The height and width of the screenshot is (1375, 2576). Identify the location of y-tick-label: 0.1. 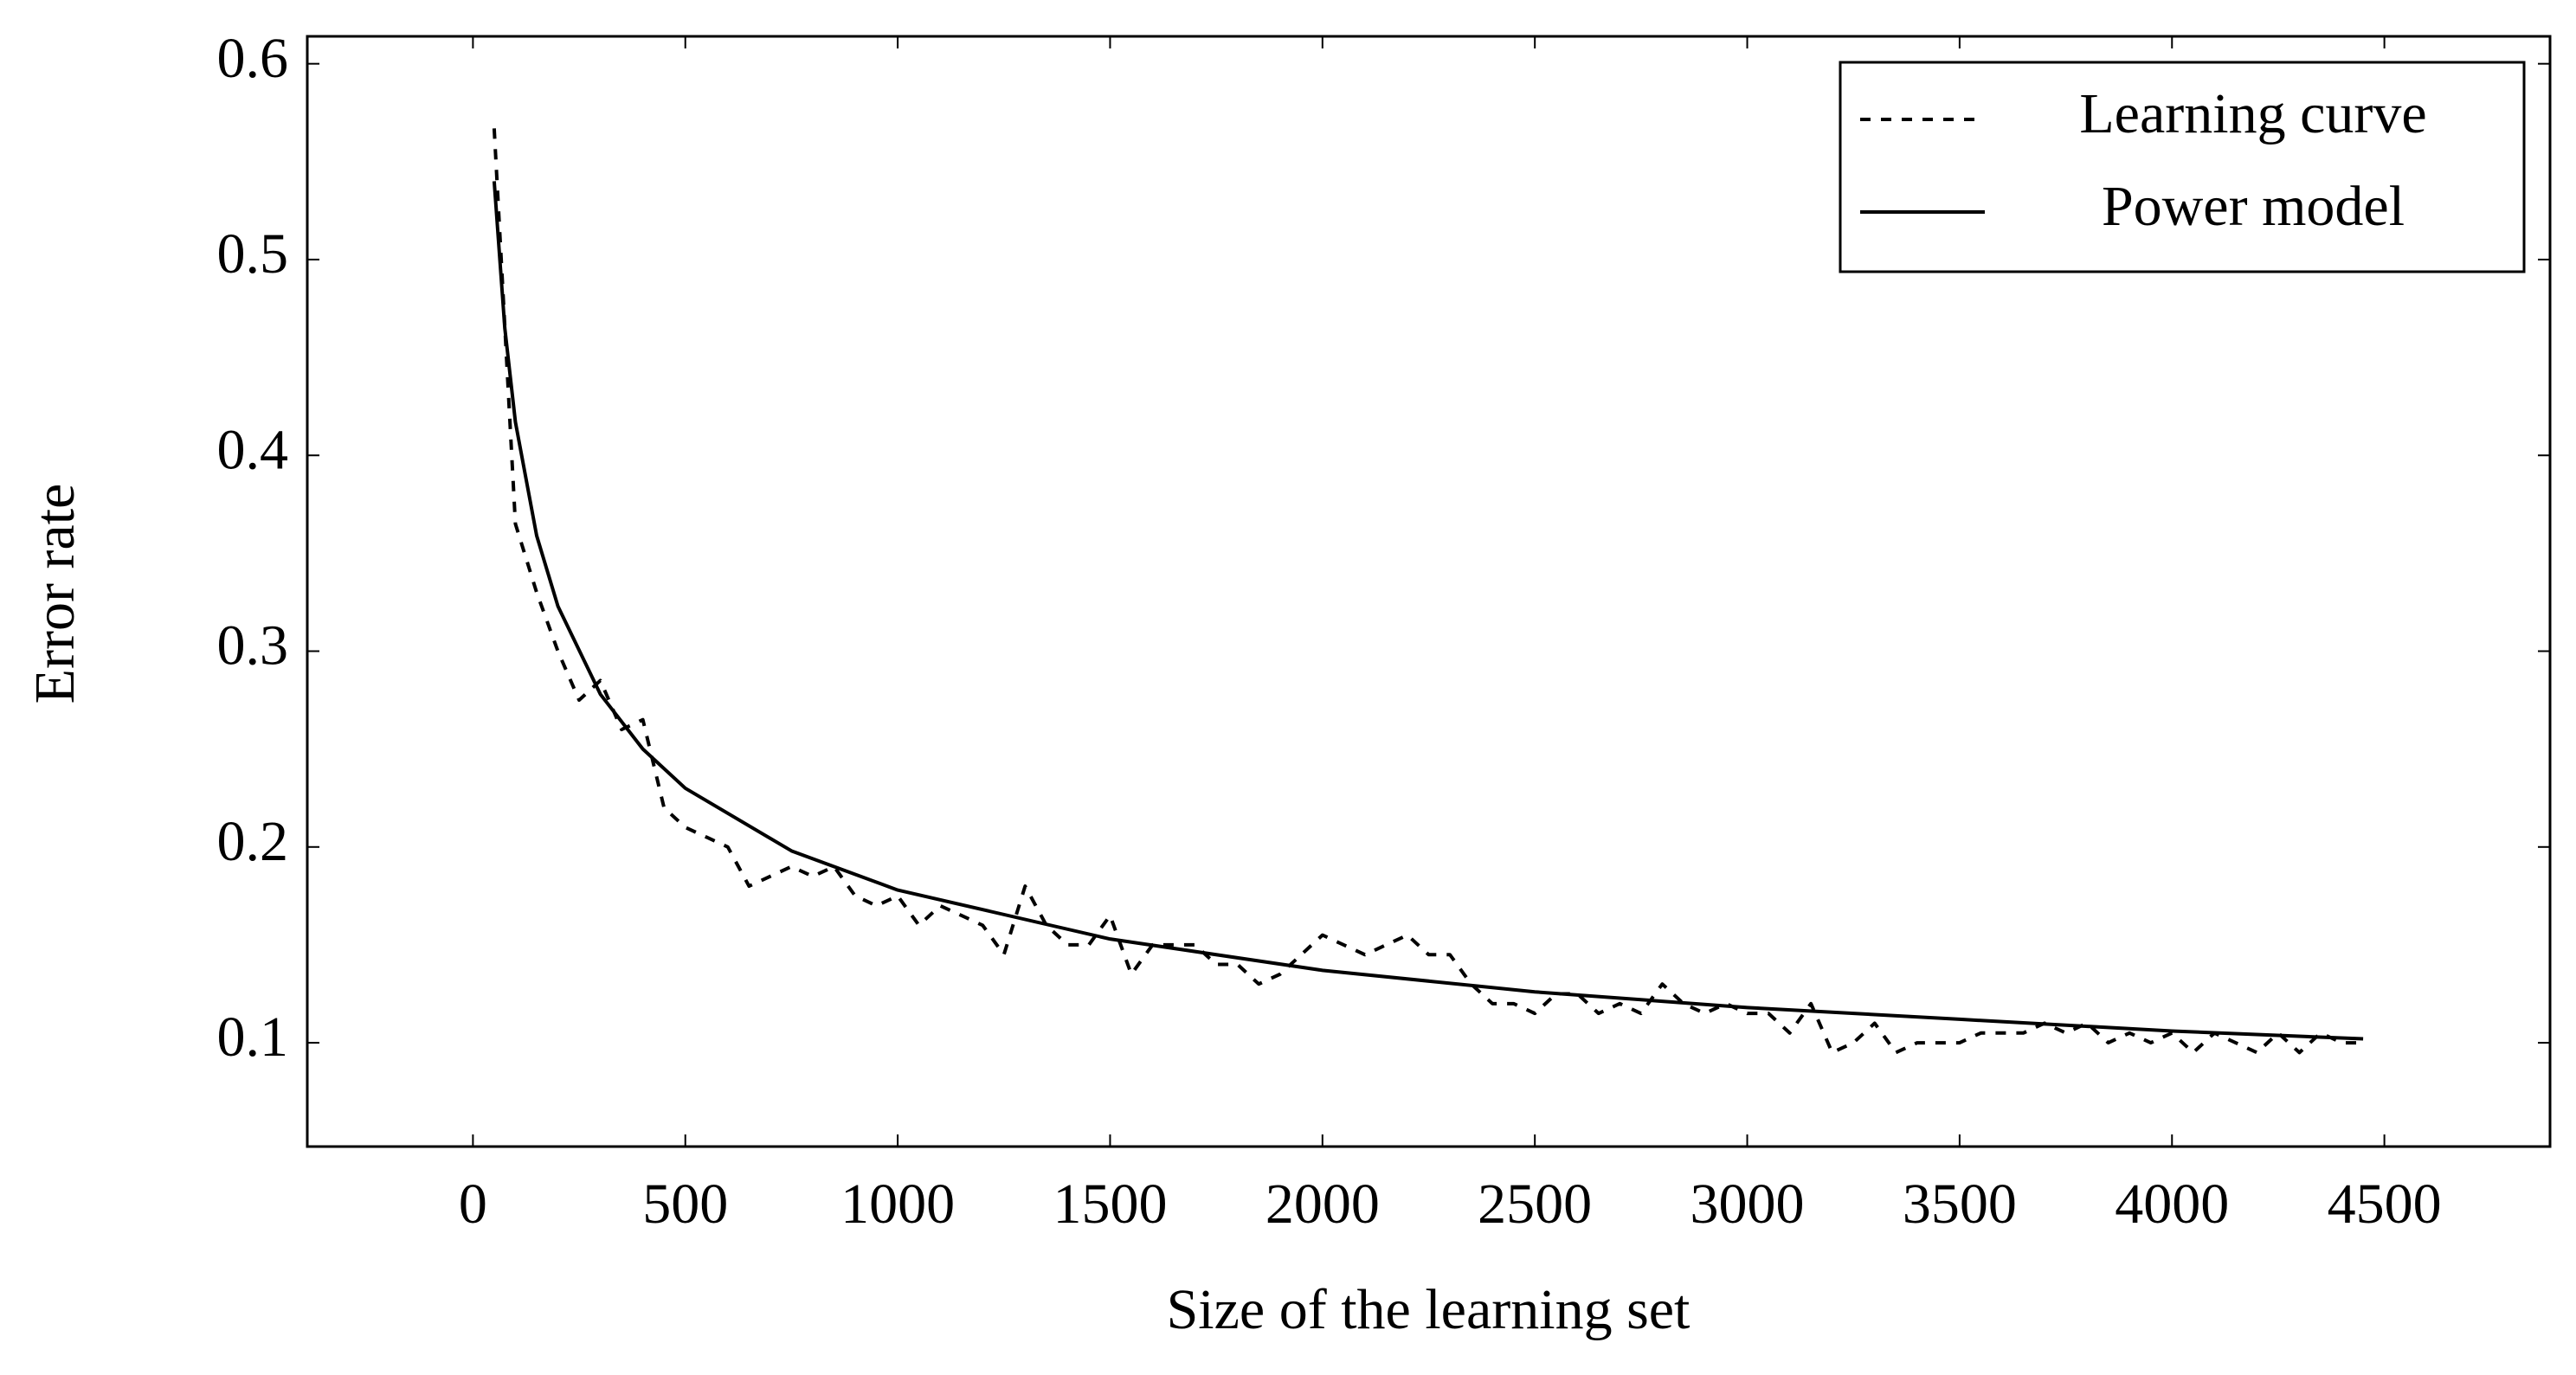
(253, 1037).